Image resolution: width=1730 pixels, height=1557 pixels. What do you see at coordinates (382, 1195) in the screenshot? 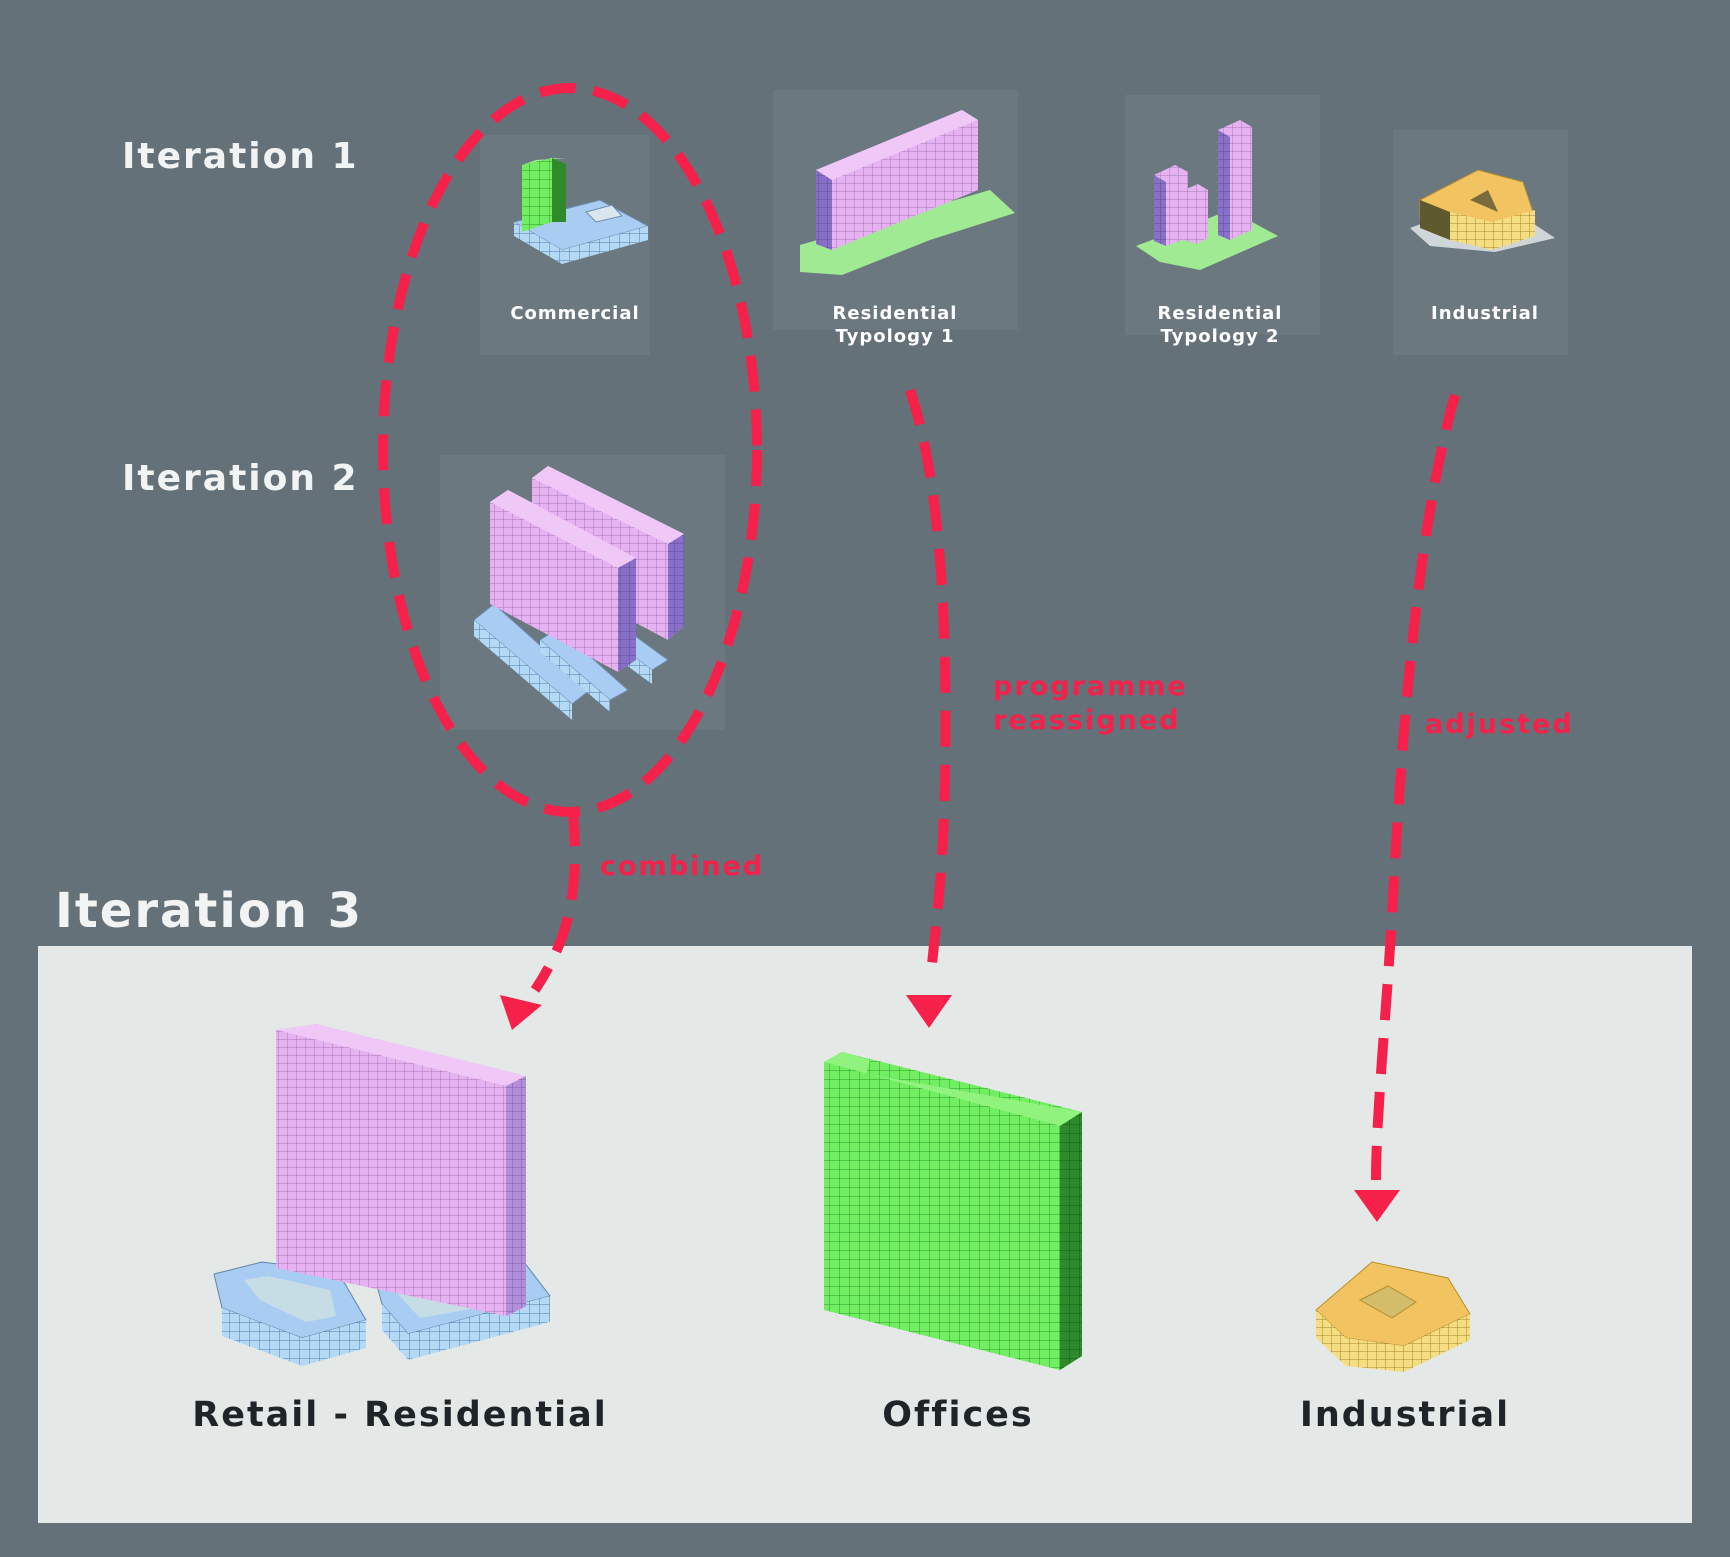
I see `retail-residential-building` at bounding box center [382, 1195].